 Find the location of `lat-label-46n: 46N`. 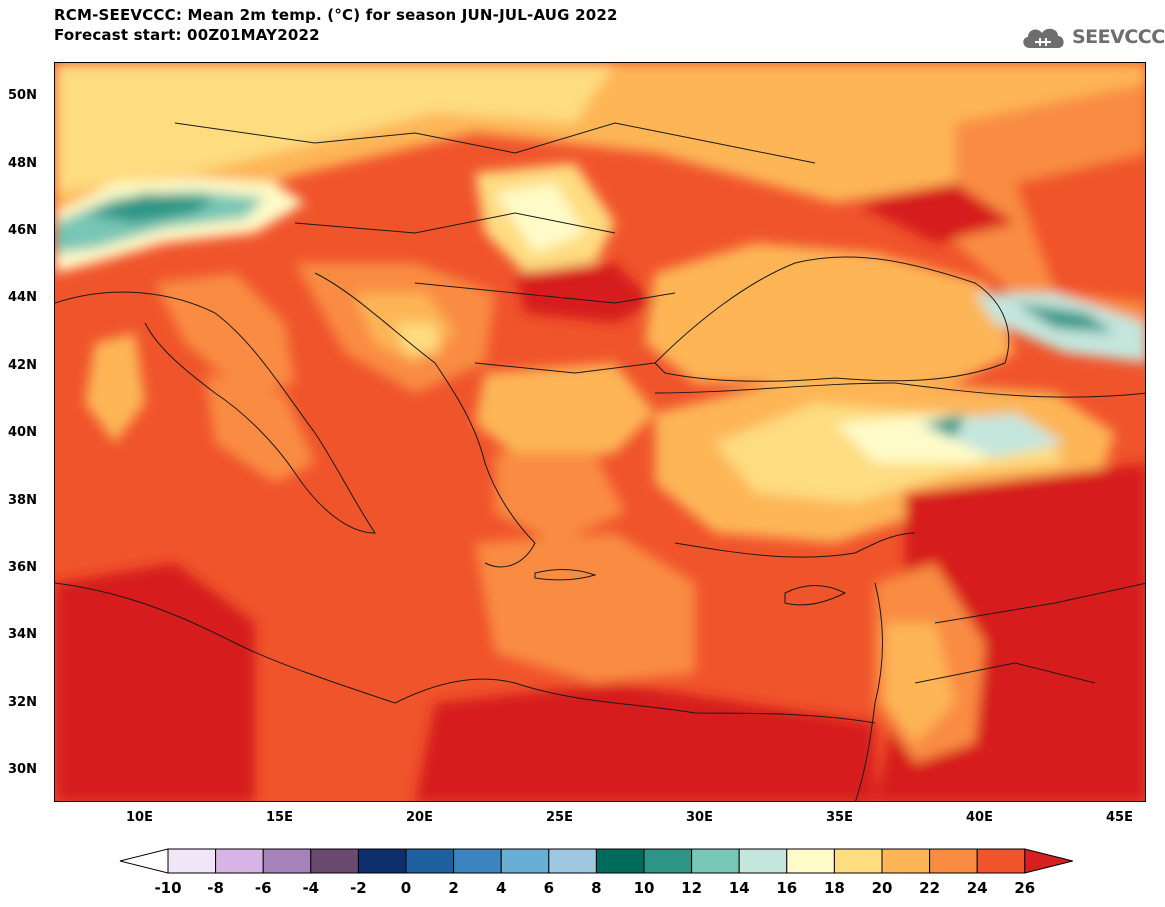

lat-label-46n: 46N is located at coordinates (22, 230).